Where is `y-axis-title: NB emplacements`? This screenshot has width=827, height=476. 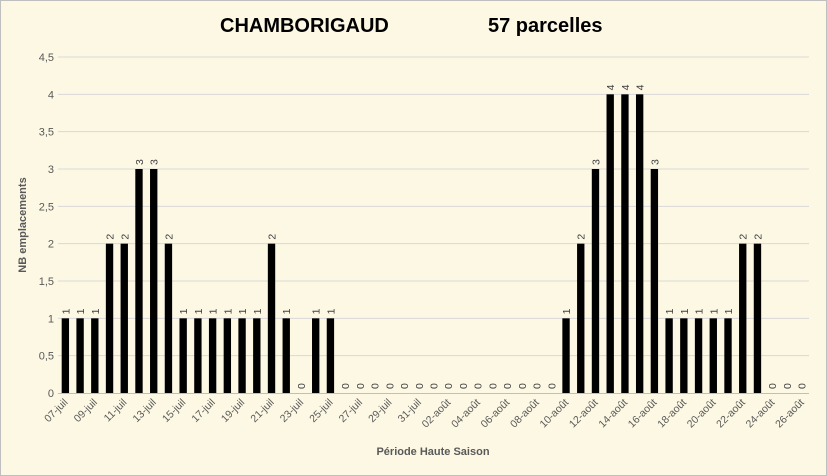 y-axis-title: NB emplacements is located at coordinates (23, 224).